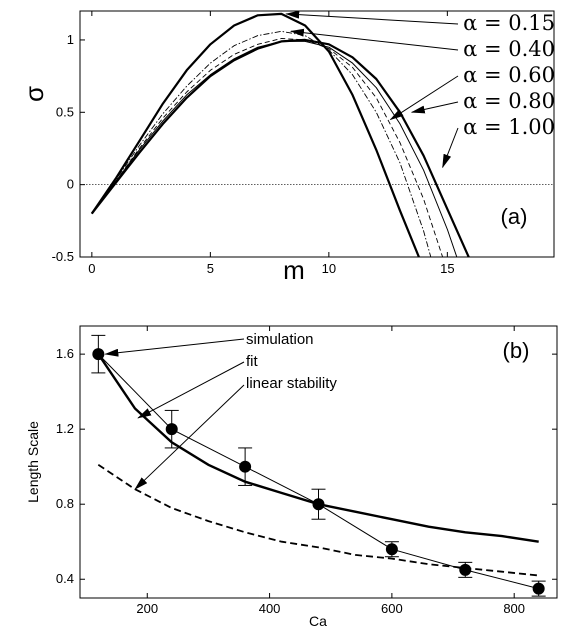 Image resolution: width=584 pixels, height=635 pixels. I want to click on y-tick-label: 1, so click(70, 39).